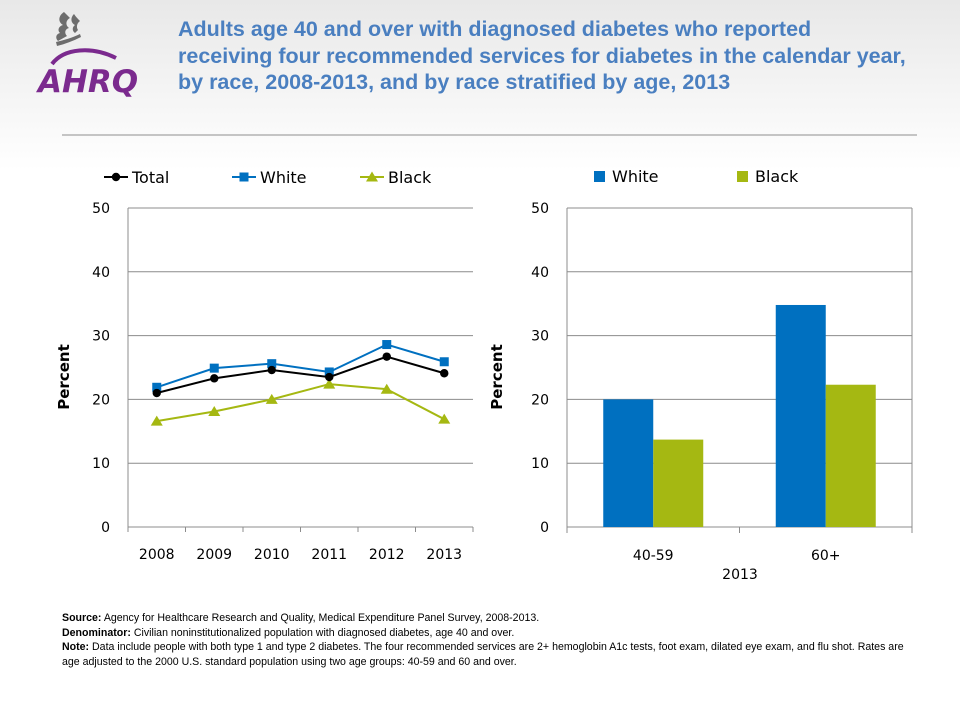  What do you see at coordinates (410, 177) in the screenshot?
I see `legend-label-black: Black` at bounding box center [410, 177].